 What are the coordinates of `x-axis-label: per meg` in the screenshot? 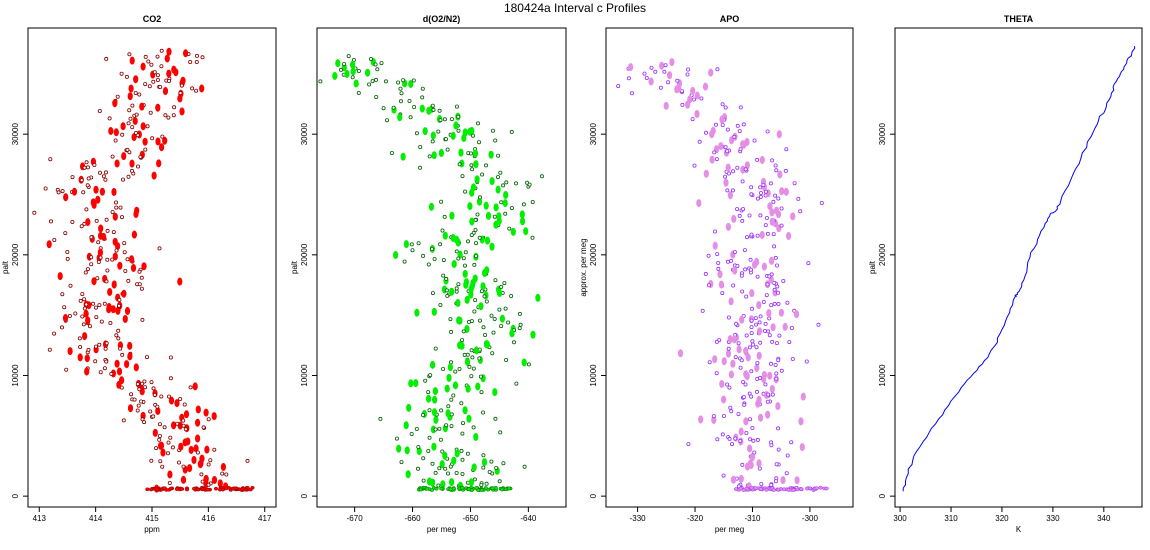 It's located at (441, 529).